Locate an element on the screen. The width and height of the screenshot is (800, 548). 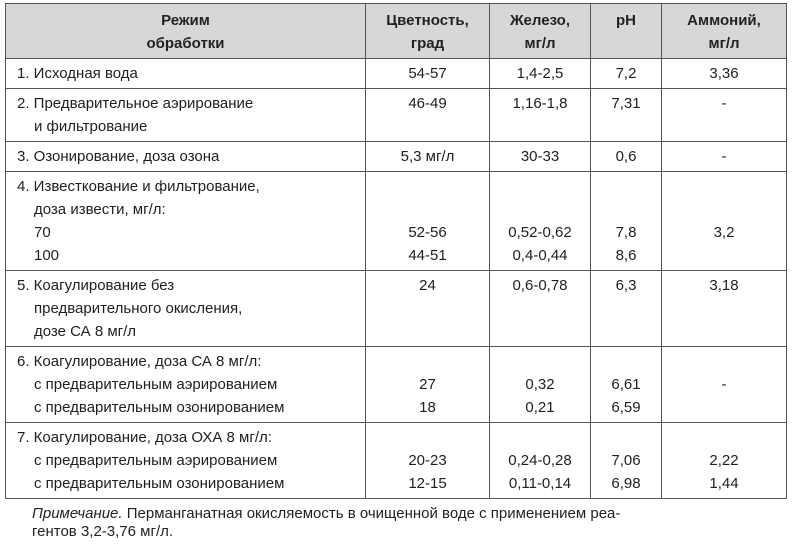
cell-color-line: 27 is located at coordinates (427, 384).